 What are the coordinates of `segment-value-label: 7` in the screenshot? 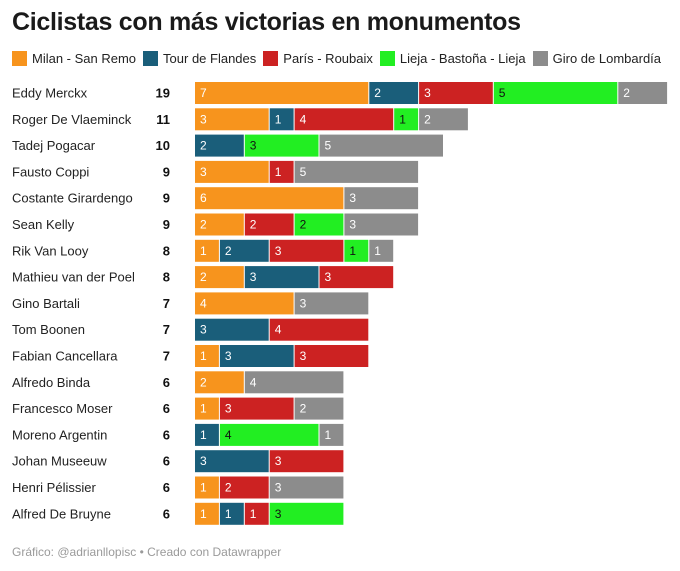 It's located at (203, 93).